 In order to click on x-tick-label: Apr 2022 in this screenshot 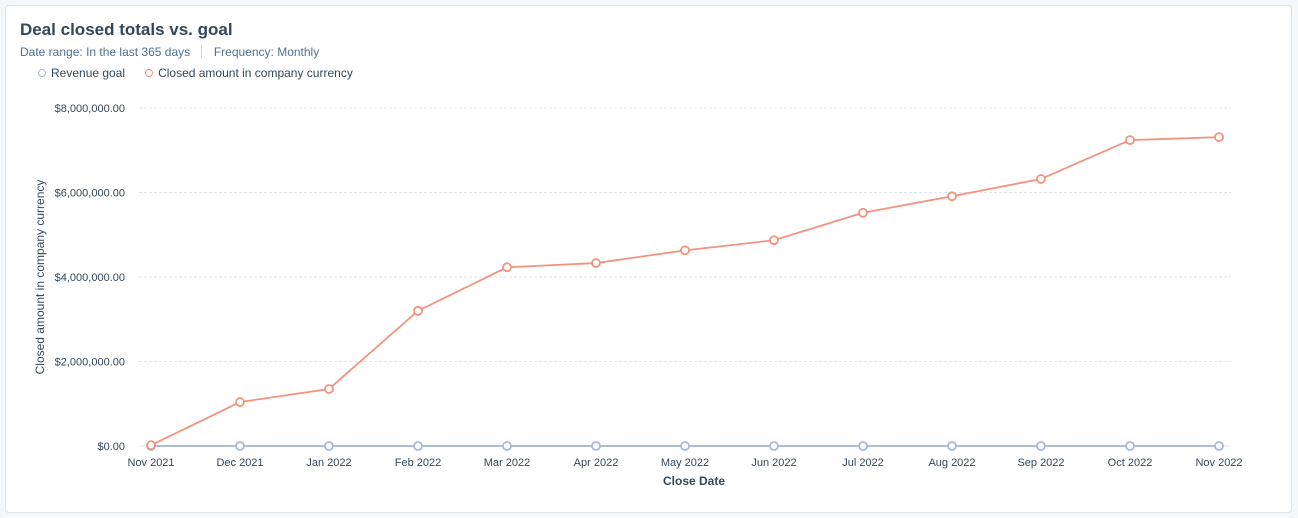, I will do `click(596, 463)`.